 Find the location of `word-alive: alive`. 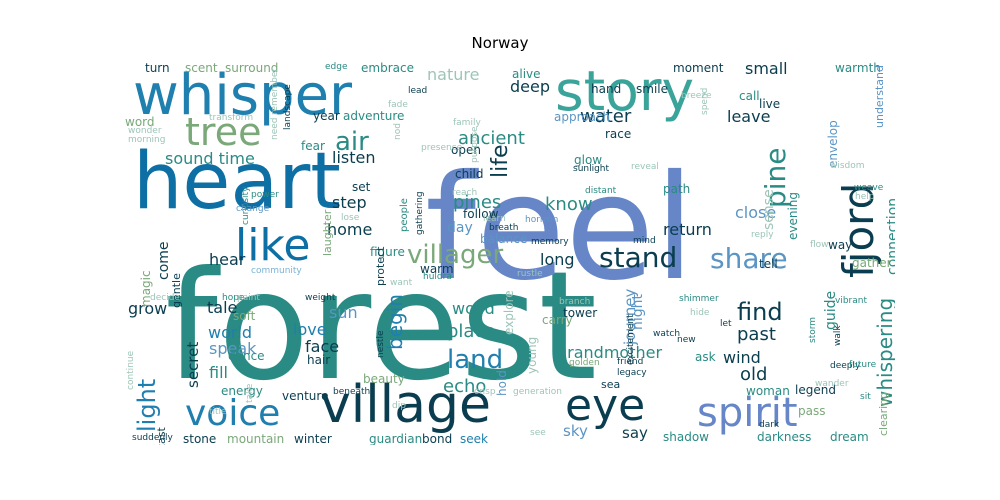

word-alive: alive is located at coordinates (526, 74).